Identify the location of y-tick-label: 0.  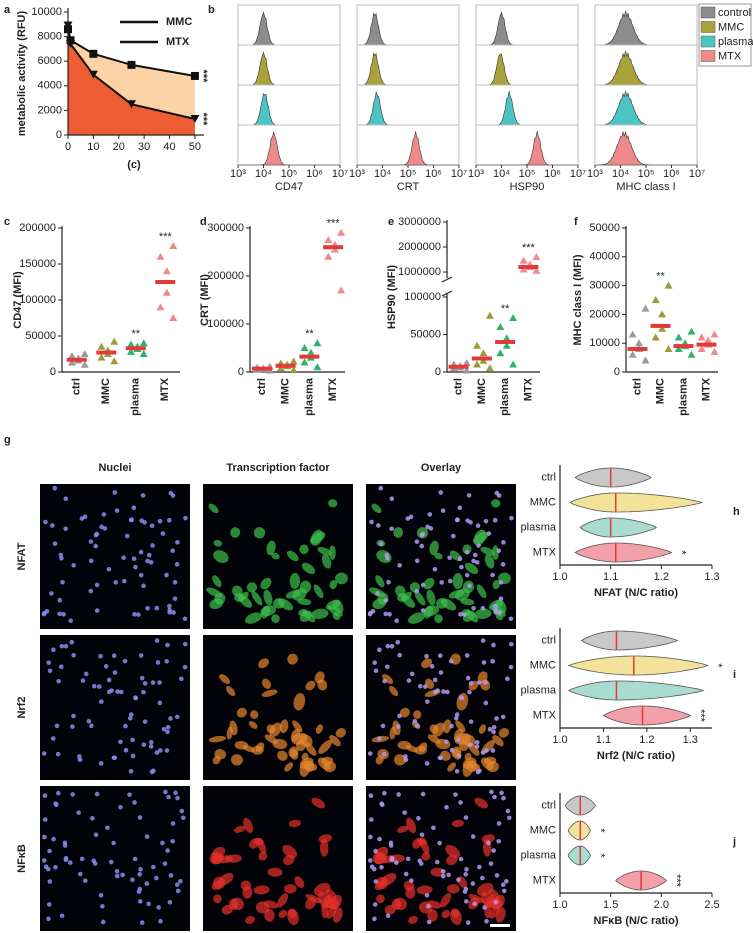
(59, 135).